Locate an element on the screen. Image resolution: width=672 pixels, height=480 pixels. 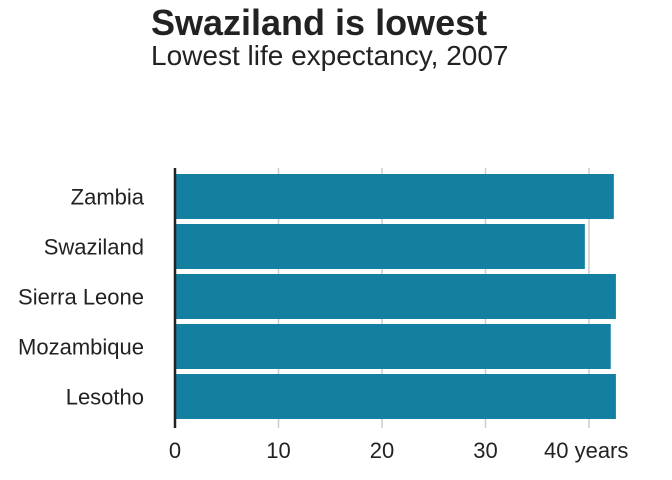
bar-sierra-leone is located at coordinates (395, 296).